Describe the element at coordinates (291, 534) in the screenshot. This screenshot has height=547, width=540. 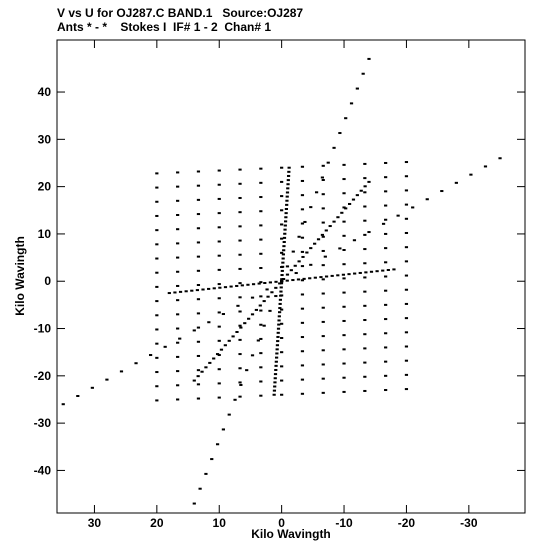
I see `x-axis-label: Kilo Wavingth` at that location.